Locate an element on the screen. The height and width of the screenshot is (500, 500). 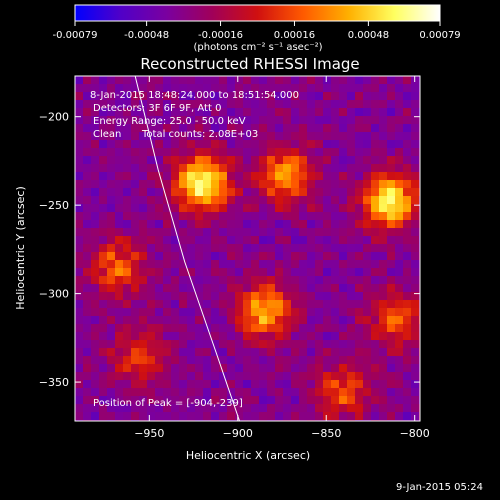
colorbar-gradient is located at coordinates (257, 13).